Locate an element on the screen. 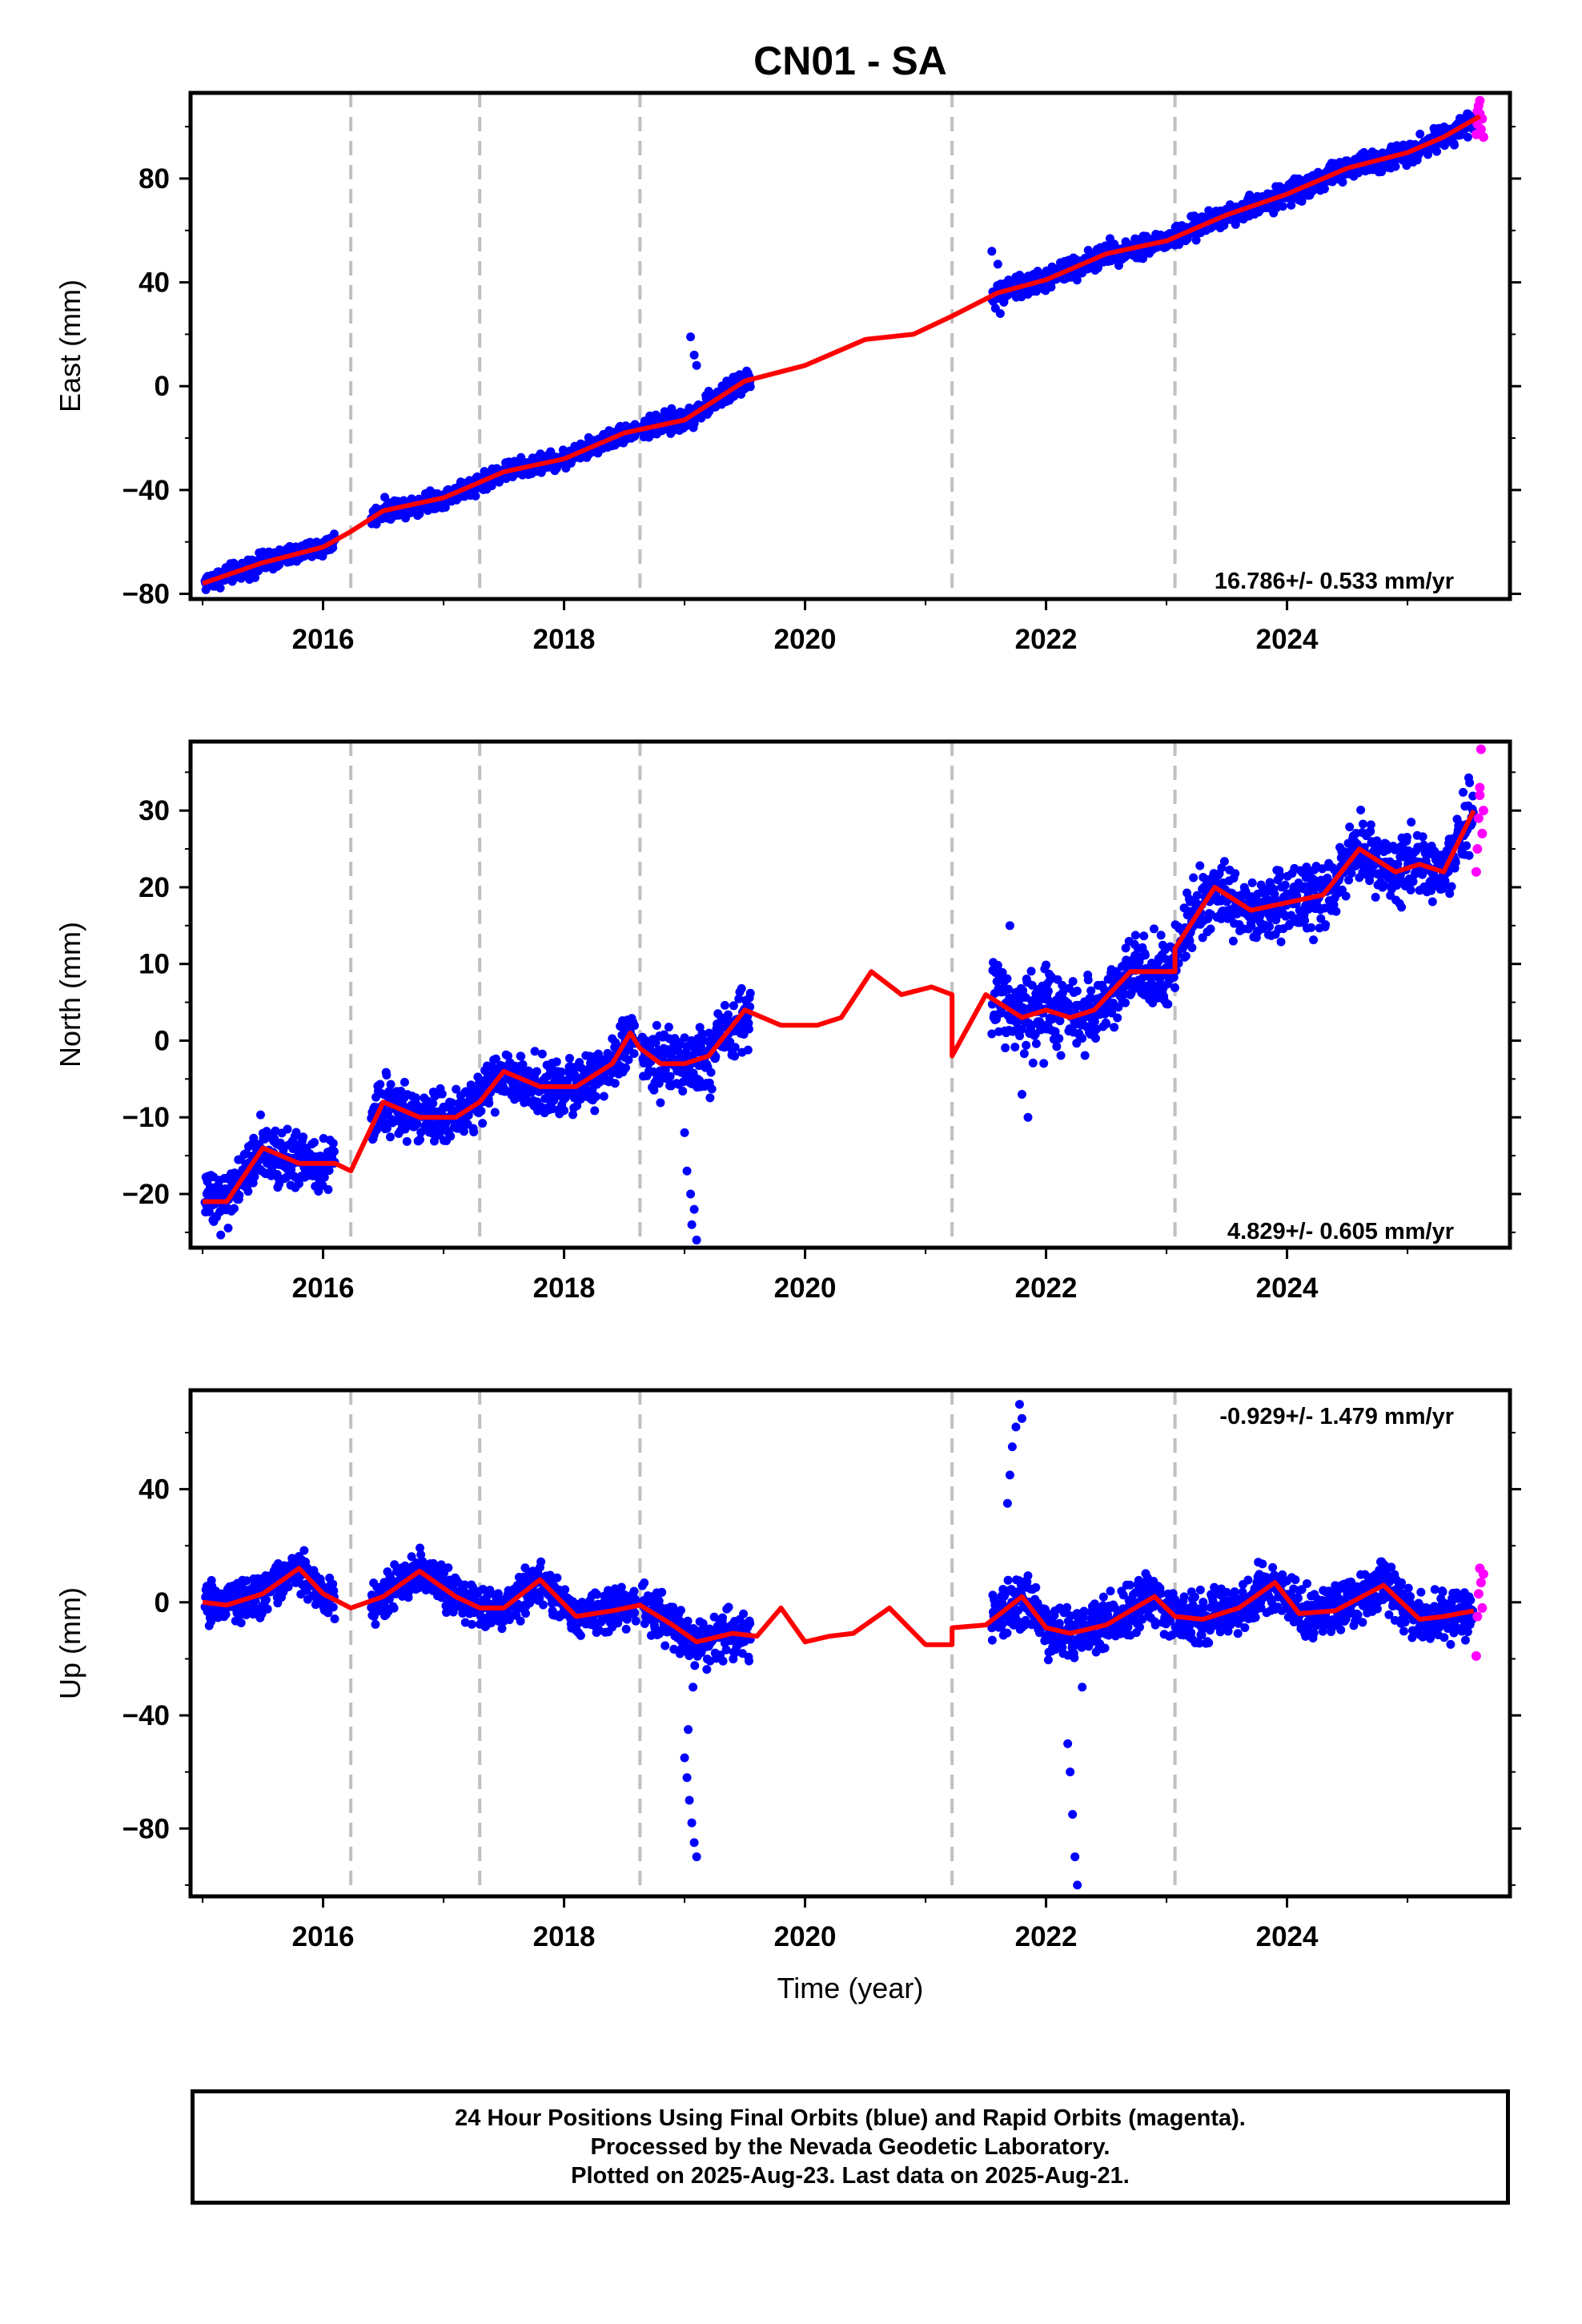  y-tick-label: 0 is located at coordinates (162, 1040).